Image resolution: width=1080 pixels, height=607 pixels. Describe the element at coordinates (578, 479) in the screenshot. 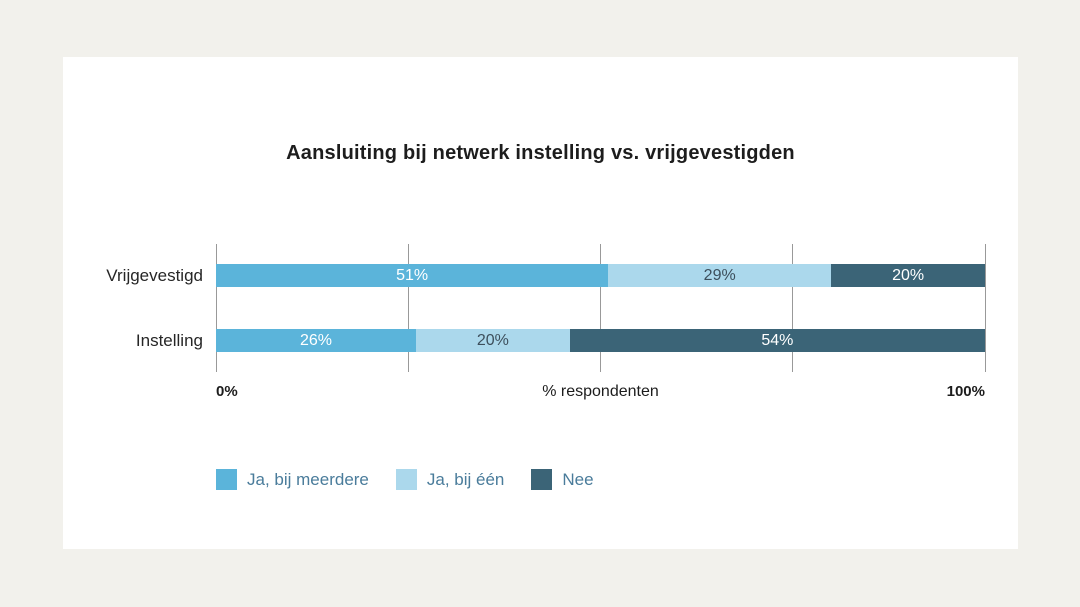

I see `legend-label: Nee` at that location.